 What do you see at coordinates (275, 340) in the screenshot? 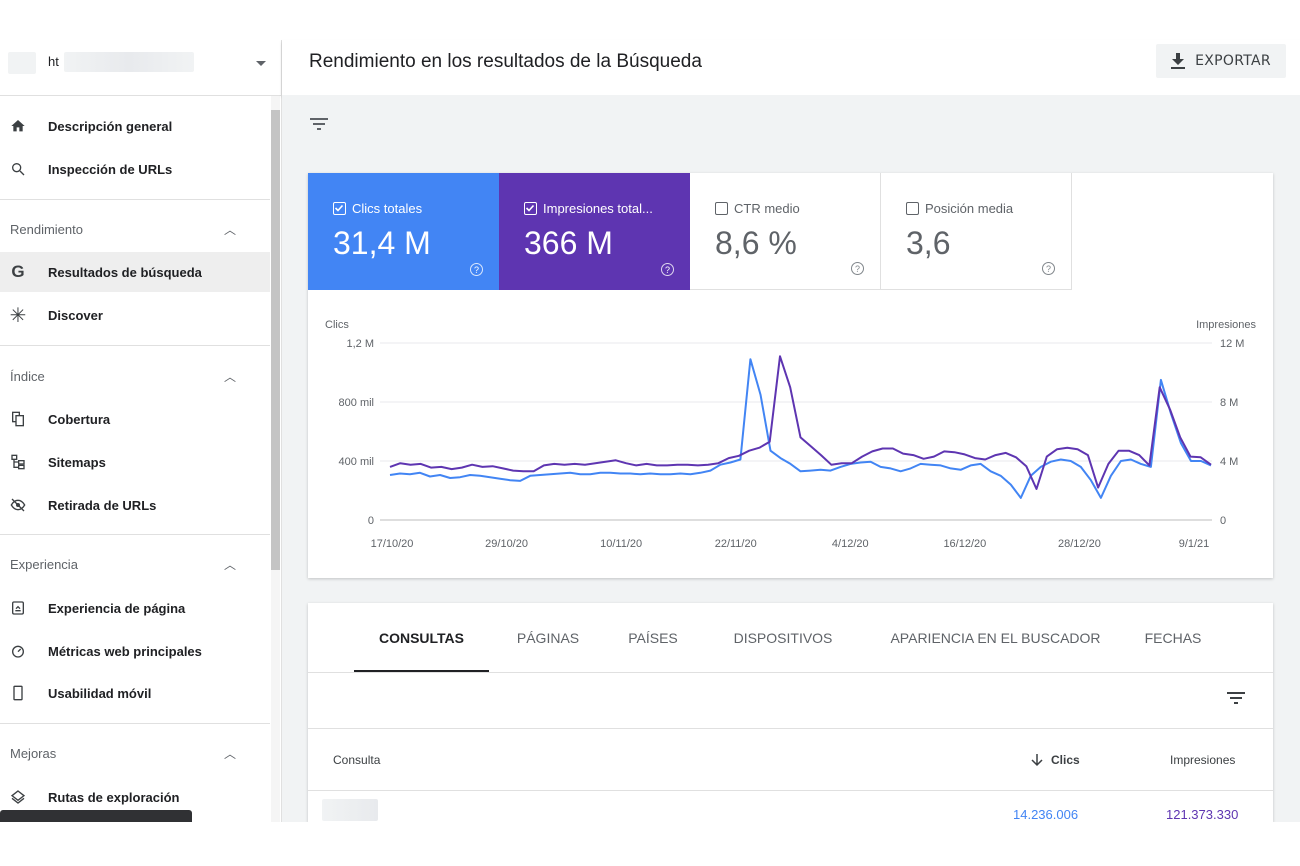
I see `sidebar-scrollbar-thumb` at bounding box center [275, 340].